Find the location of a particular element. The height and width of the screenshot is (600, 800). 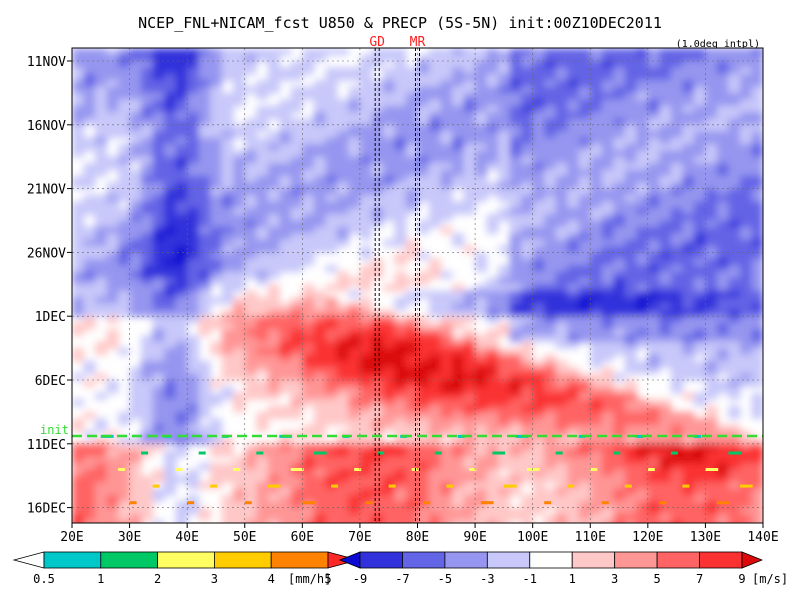

wind-unit: [m/s] is located at coordinates (770, 579).